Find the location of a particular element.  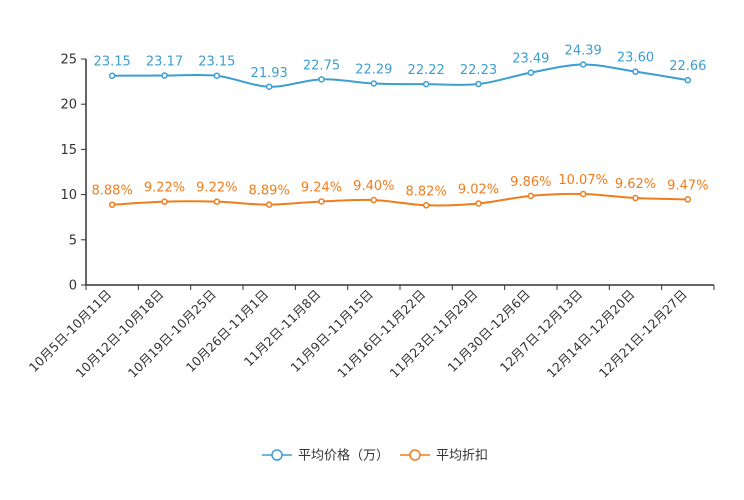

data-label: 9.62% is located at coordinates (635, 184).